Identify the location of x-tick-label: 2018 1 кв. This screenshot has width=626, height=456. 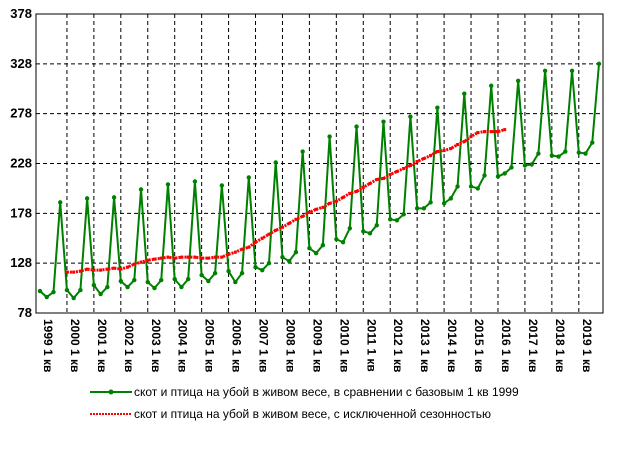
(560, 345).